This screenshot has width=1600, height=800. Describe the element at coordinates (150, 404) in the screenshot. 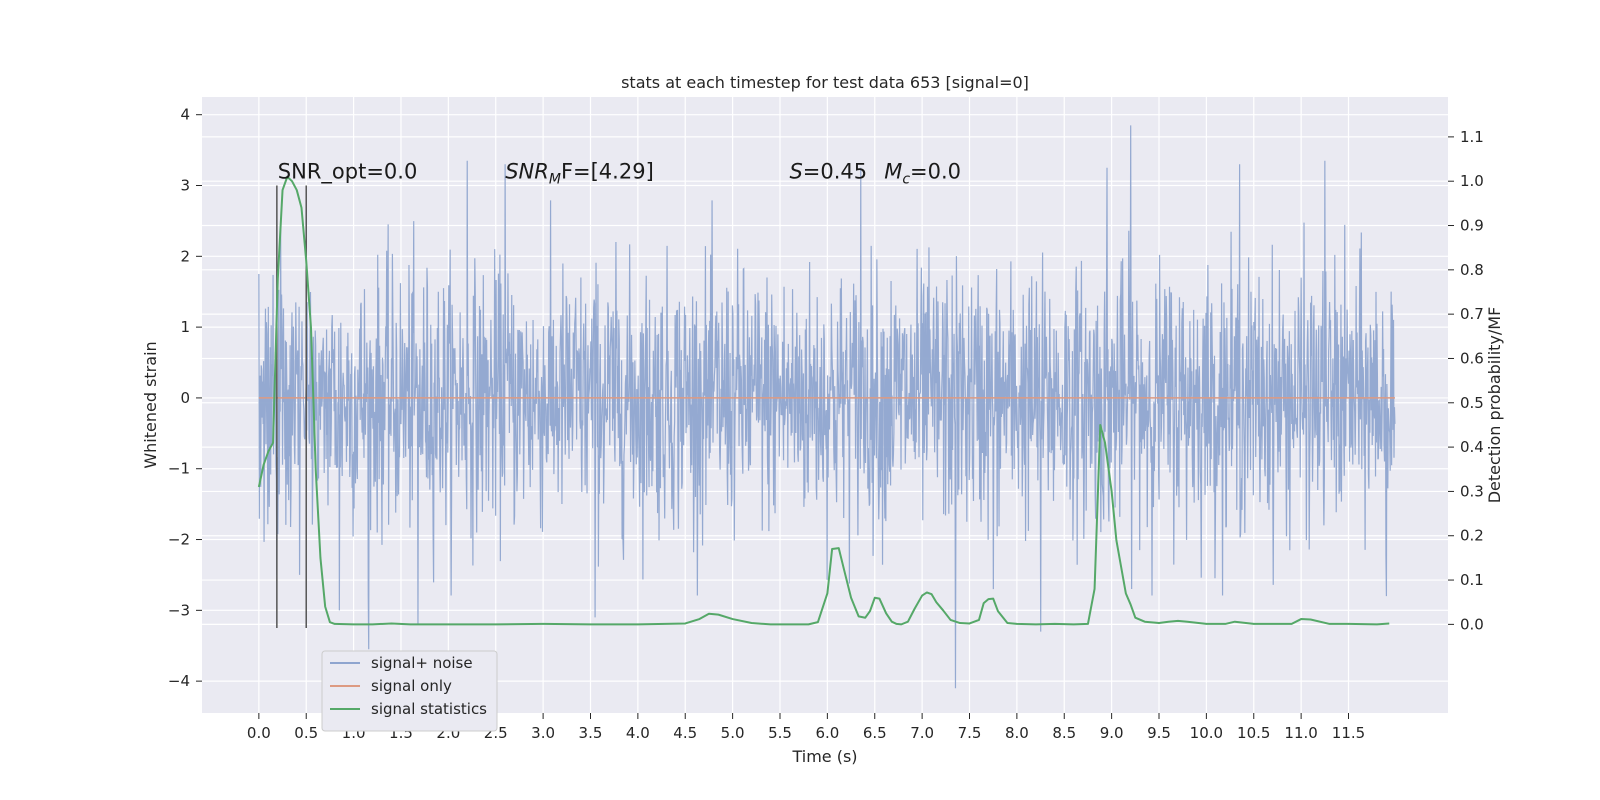

I see `y-axis-left-title: Whitened strain` at that location.